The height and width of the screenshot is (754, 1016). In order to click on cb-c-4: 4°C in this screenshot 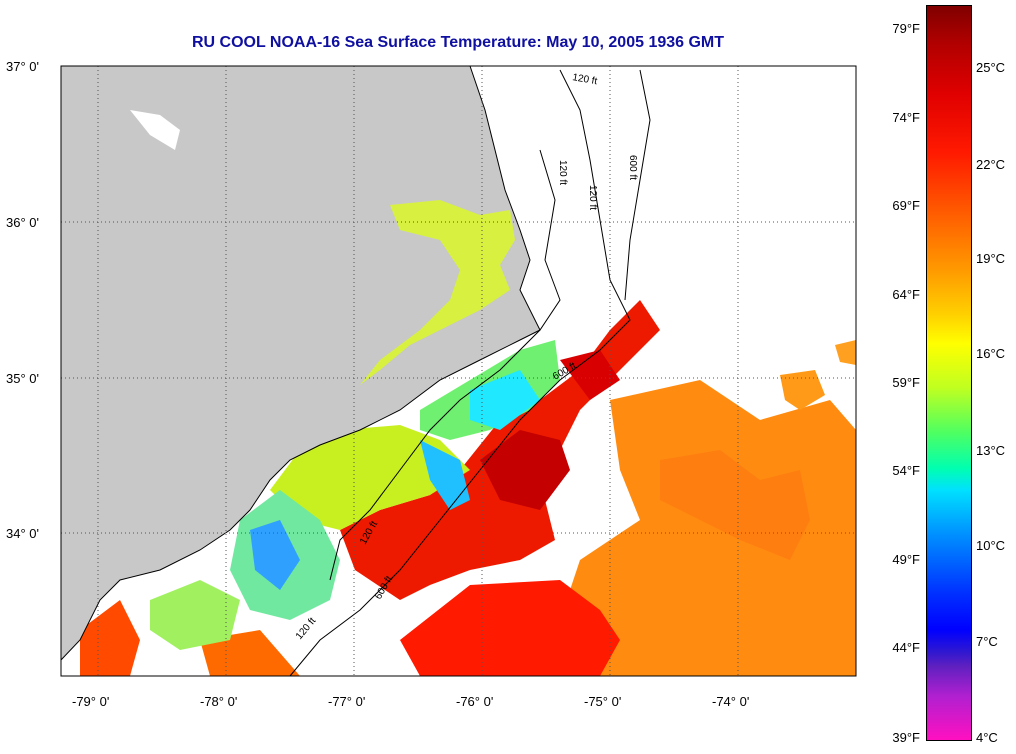, I will do `click(987, 737)`.